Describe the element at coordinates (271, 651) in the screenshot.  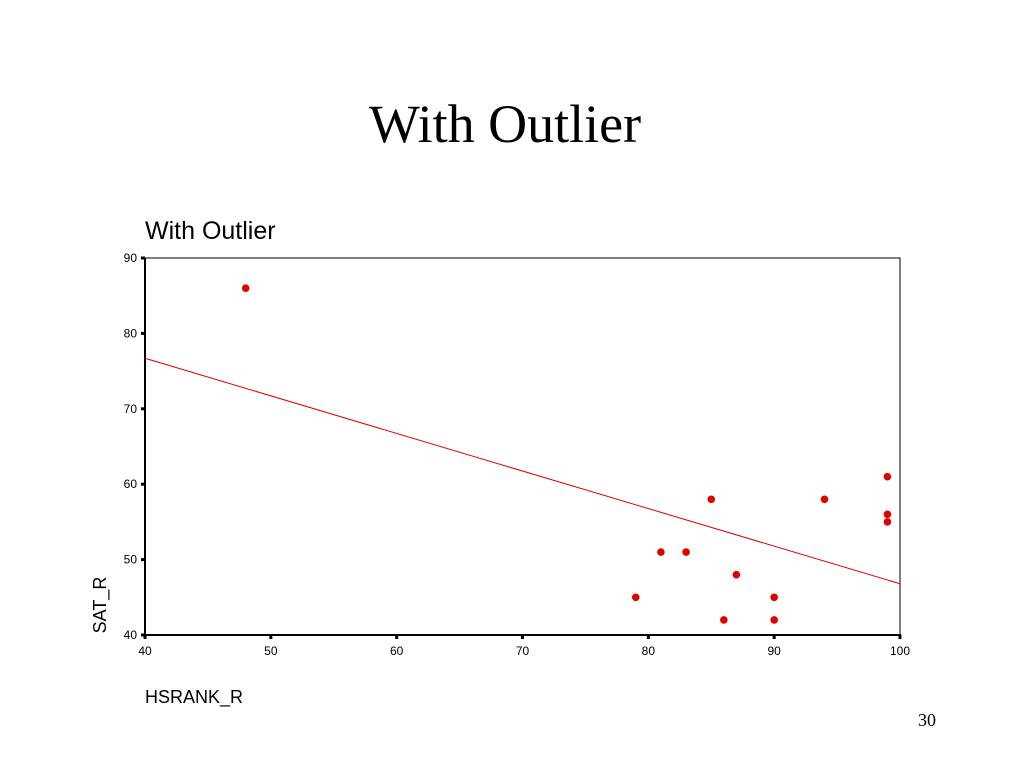
I see `x-tick-label: 50` at that location.